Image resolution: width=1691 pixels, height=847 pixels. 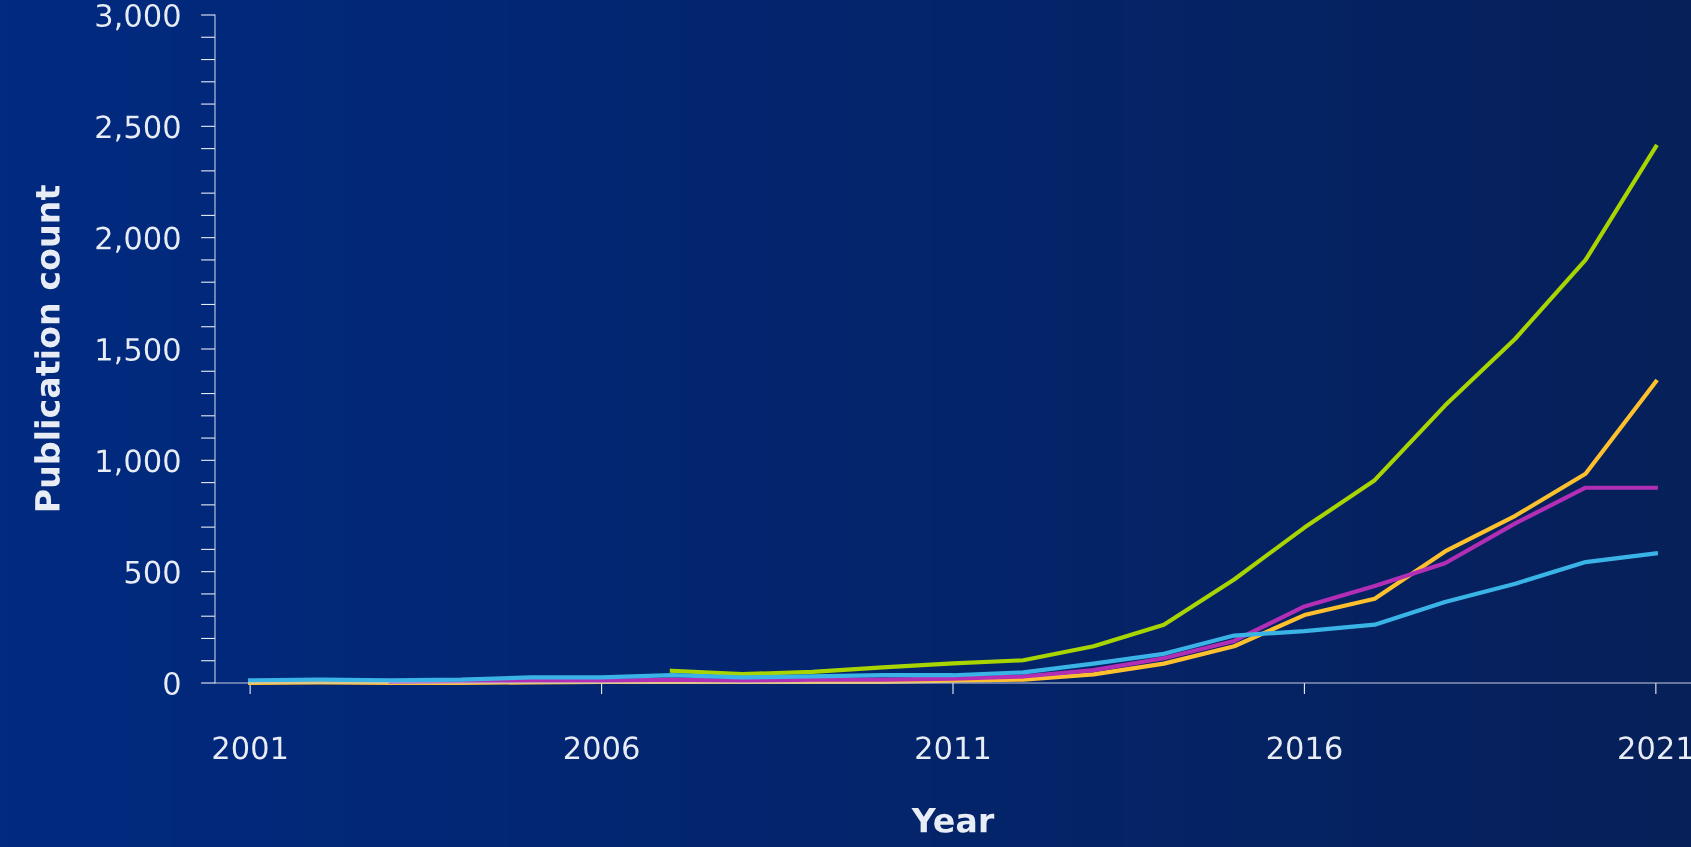 I want to click on x-tick-label: 2011, so click(x=953, y=748).